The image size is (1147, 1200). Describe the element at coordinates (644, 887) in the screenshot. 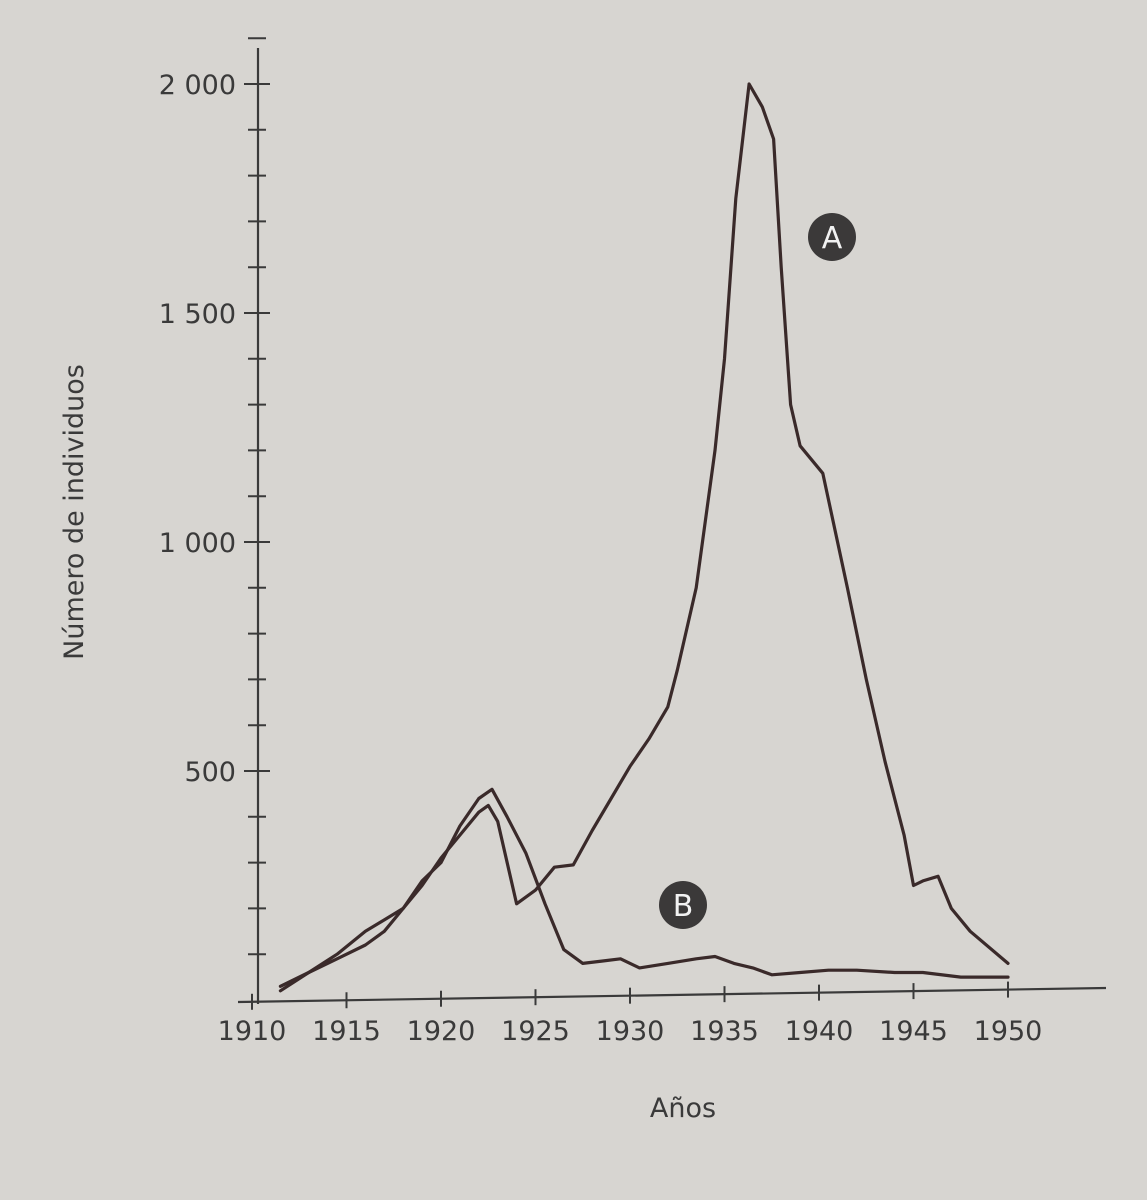

I see `series-line-b` at that location.